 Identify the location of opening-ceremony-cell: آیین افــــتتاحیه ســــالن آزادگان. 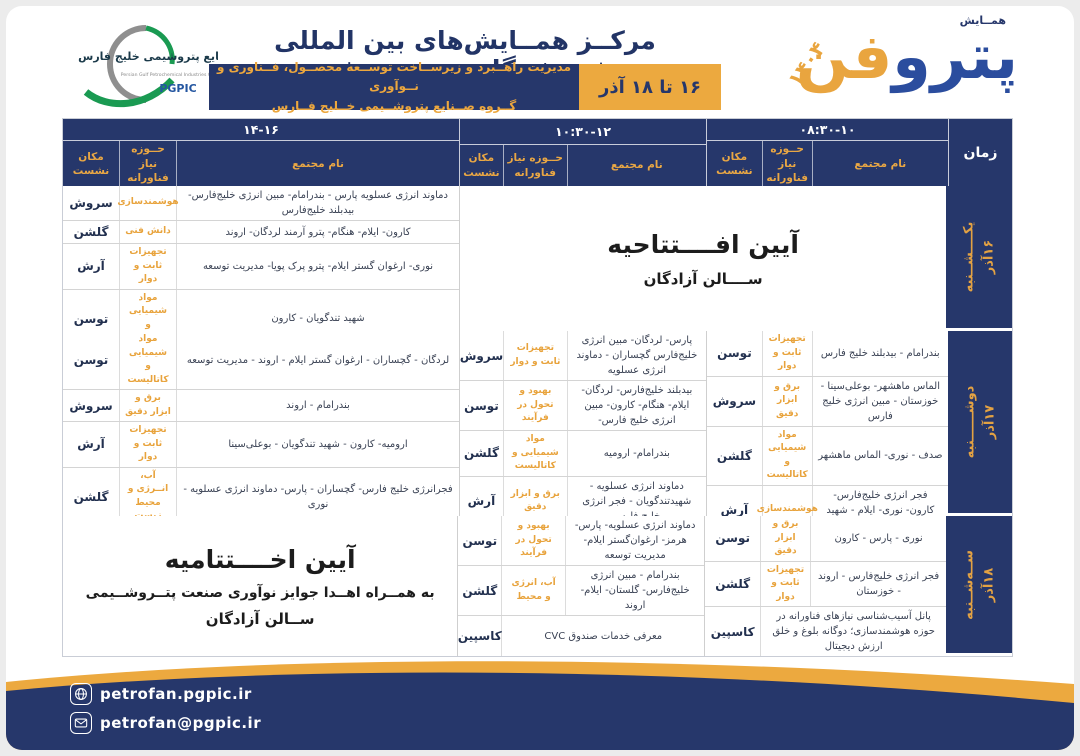
(703, 258).